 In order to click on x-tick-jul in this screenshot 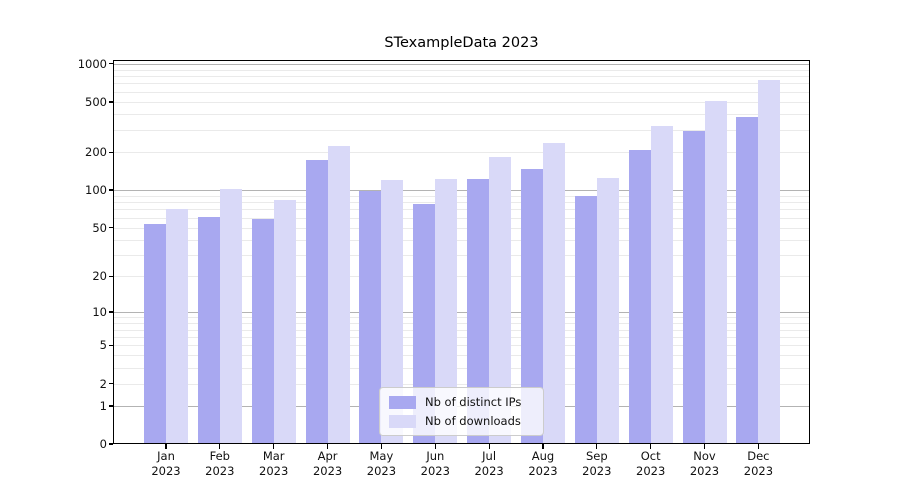, I will do `click(489, 446)`.